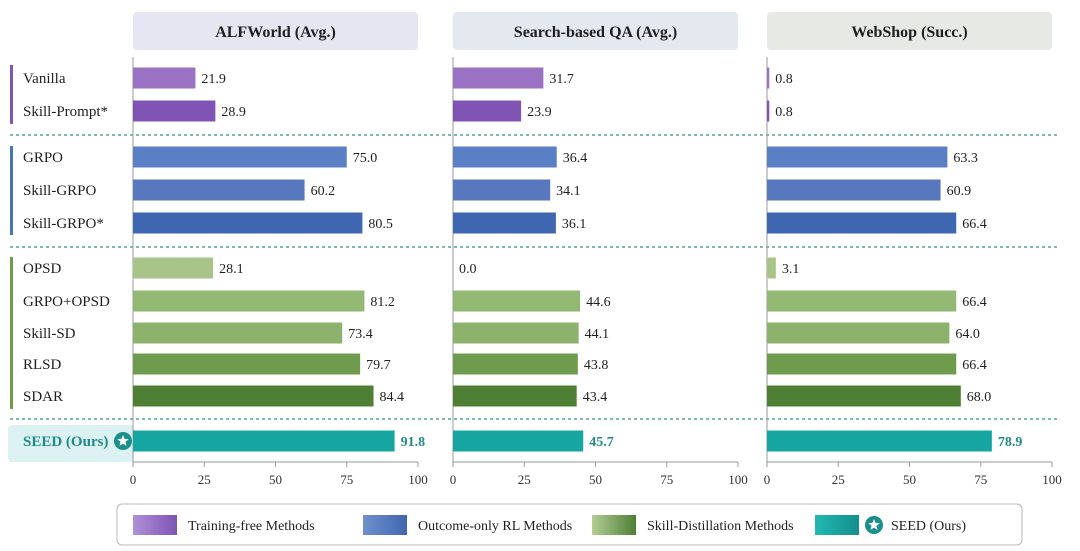 The width and height of the screenshot is (1080, 551). Describe the element at coordinates (974, 224) in the screenshot. I see `value-label-webshop-succ-skill-grpo: 66.4` at that location.